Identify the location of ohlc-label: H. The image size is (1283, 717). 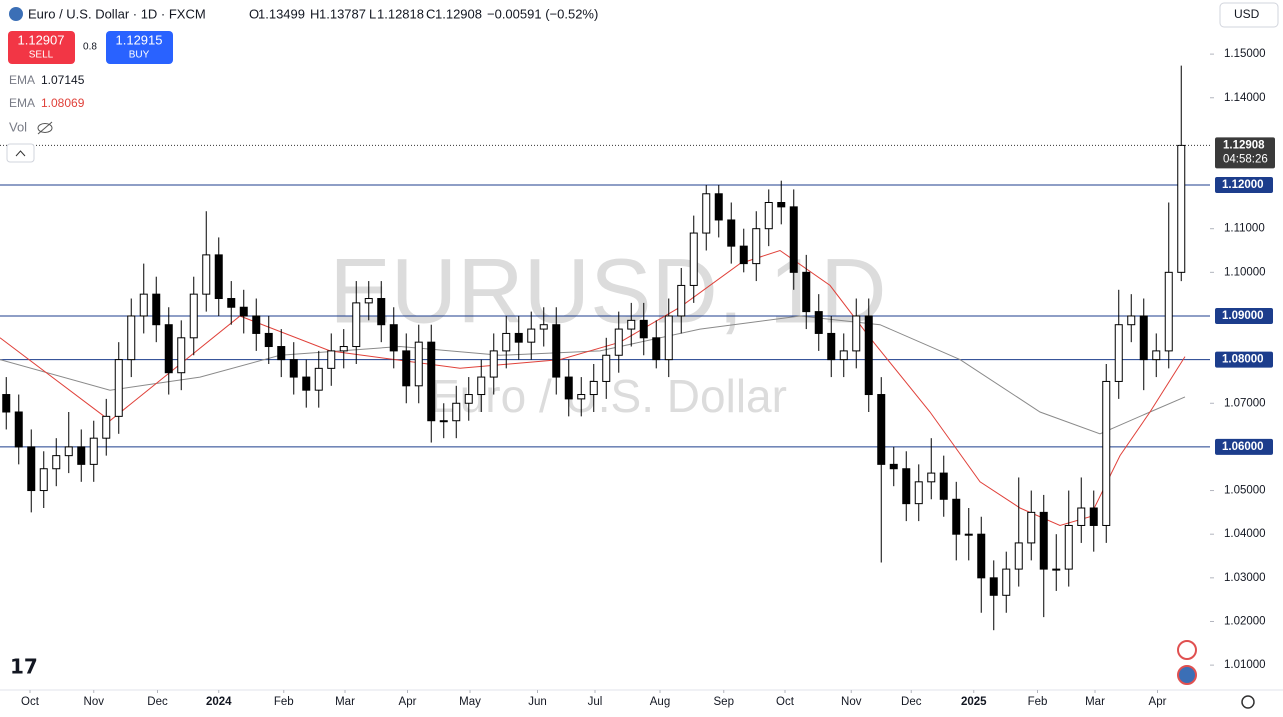
(314, 13).